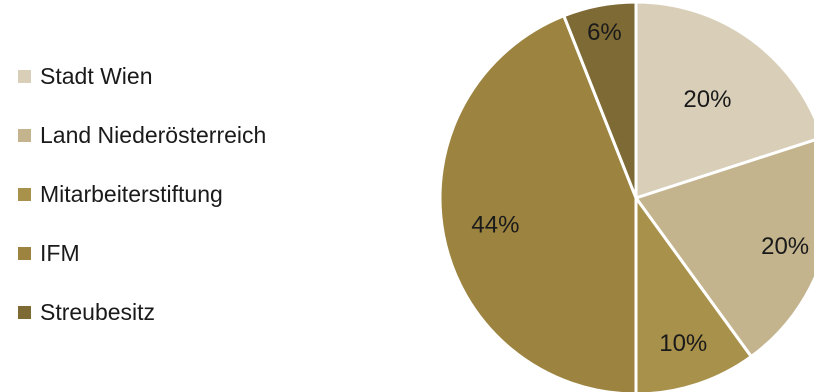 The image size is (814, 392). I want to click on slice-label: 6%, so click(604, 32).